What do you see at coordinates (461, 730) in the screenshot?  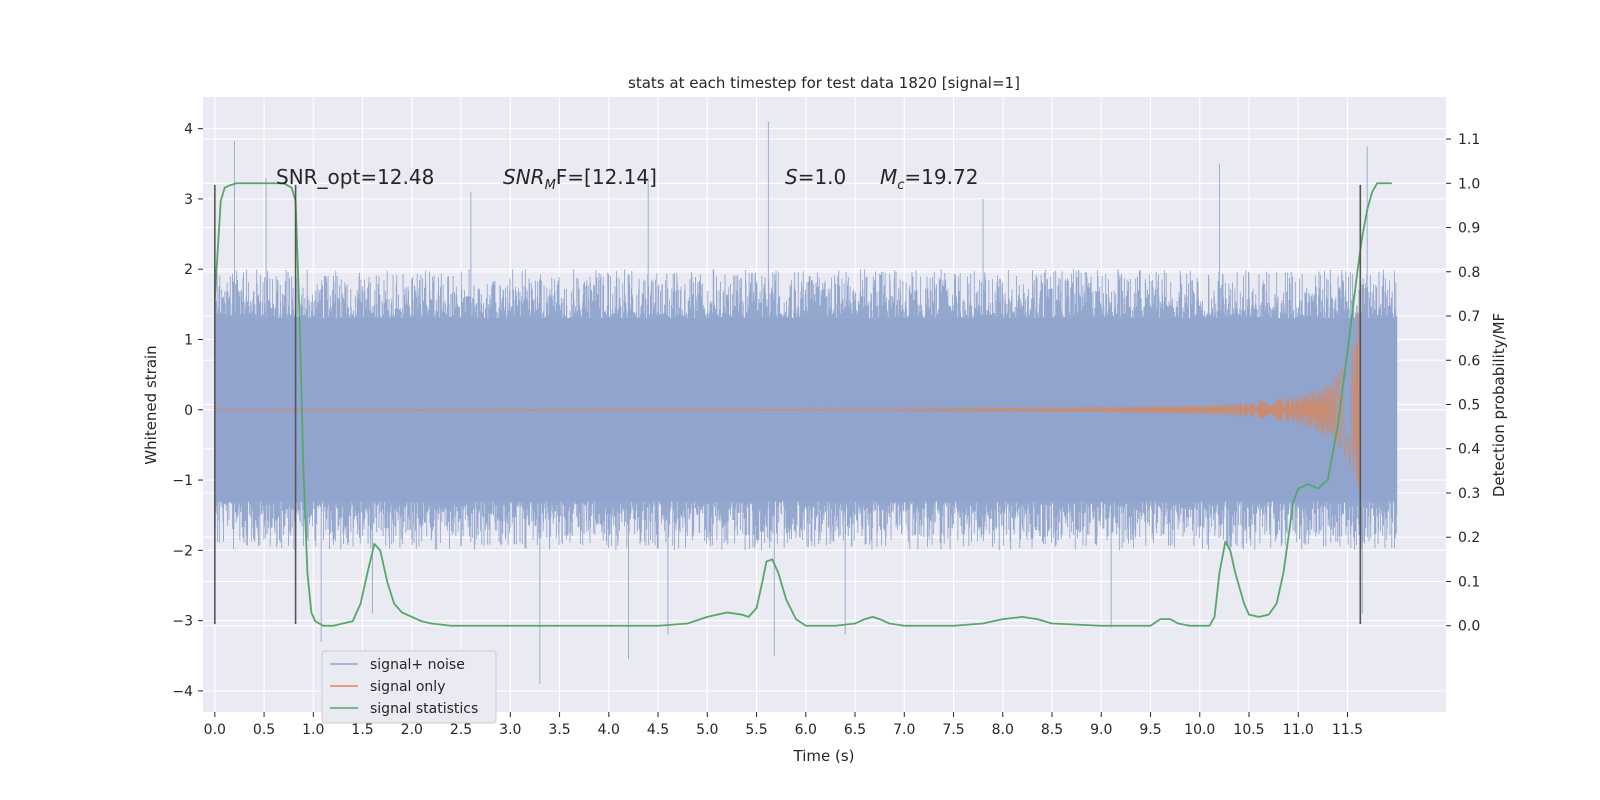 I see `x-tick-label: 2.5` at bounding box center [461, 730].